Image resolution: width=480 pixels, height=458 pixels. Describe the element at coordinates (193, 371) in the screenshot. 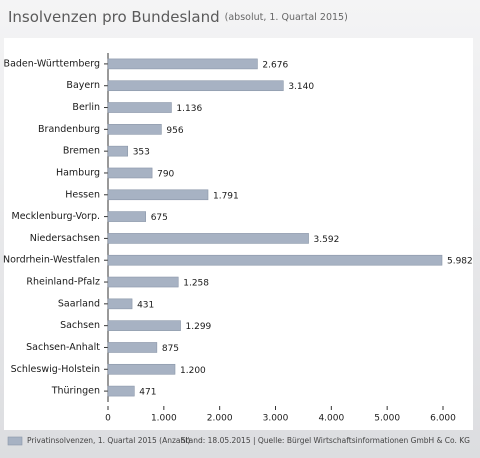

I see `value-label: 1.200` at that location.